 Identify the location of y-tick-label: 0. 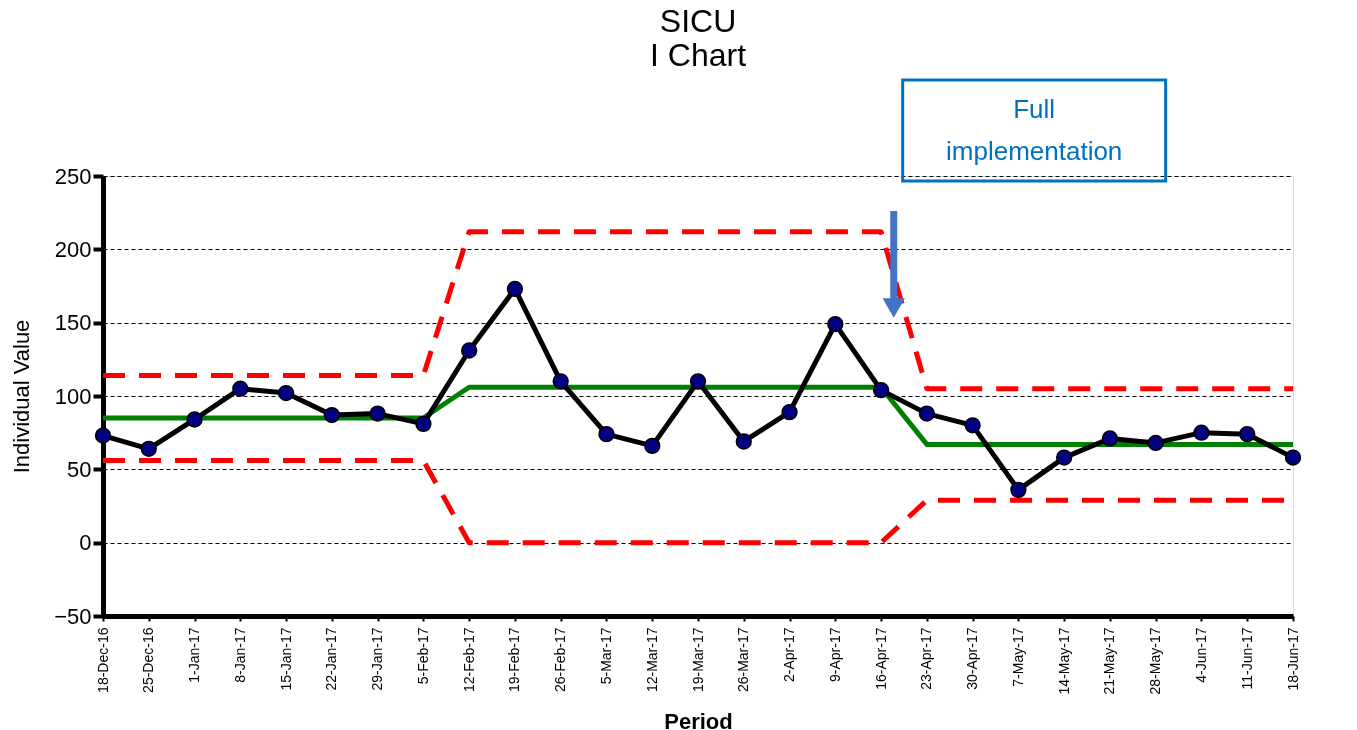
(85, 543).